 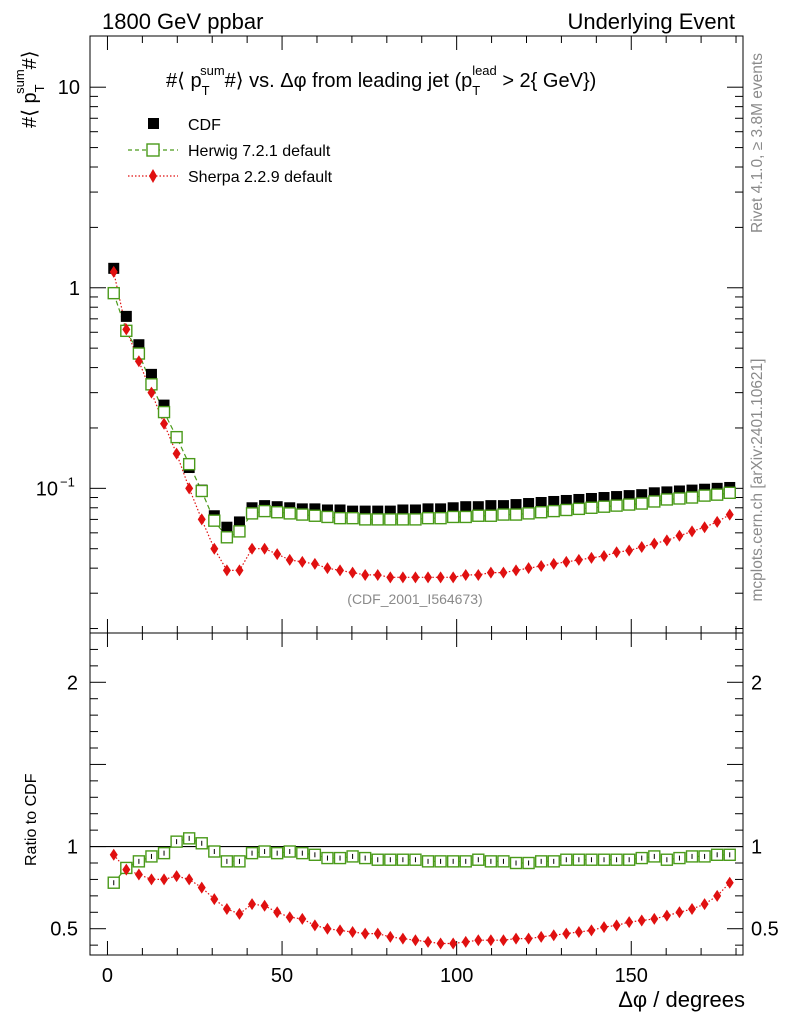 What do you see at coordinates (349, 81) in the screenshot?
I see `main-title-post: #⟩ vs. Δφ from leading jet (p` at bounding box center [349, 81].